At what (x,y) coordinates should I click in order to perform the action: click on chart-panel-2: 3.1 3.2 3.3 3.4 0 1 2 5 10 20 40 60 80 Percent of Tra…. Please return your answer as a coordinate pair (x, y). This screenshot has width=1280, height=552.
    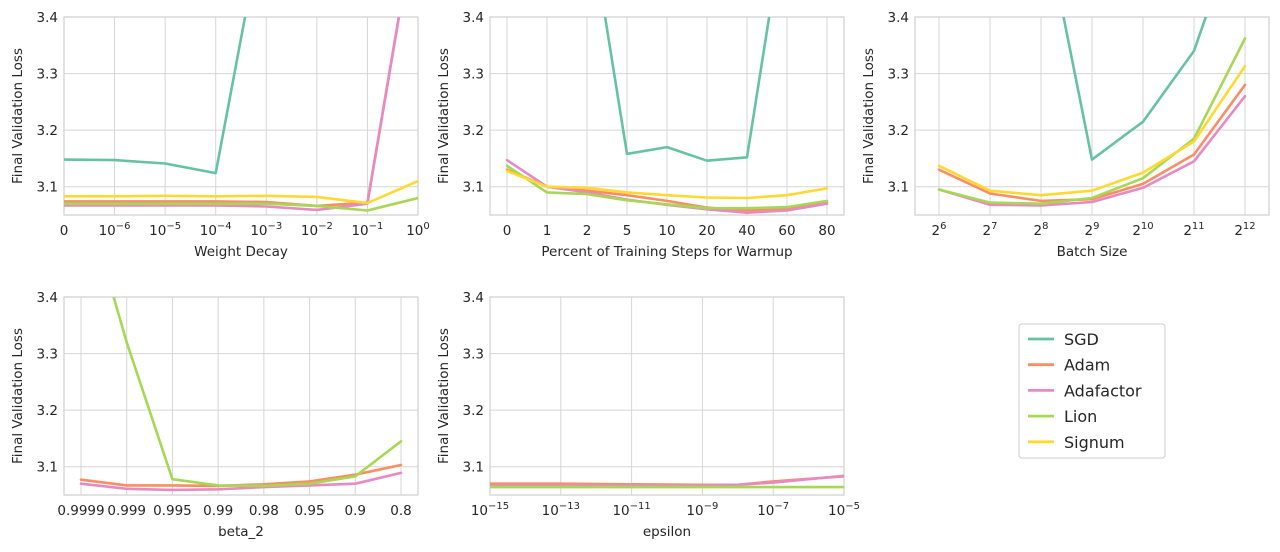
    Looking at the image, I should click on (640, 135).